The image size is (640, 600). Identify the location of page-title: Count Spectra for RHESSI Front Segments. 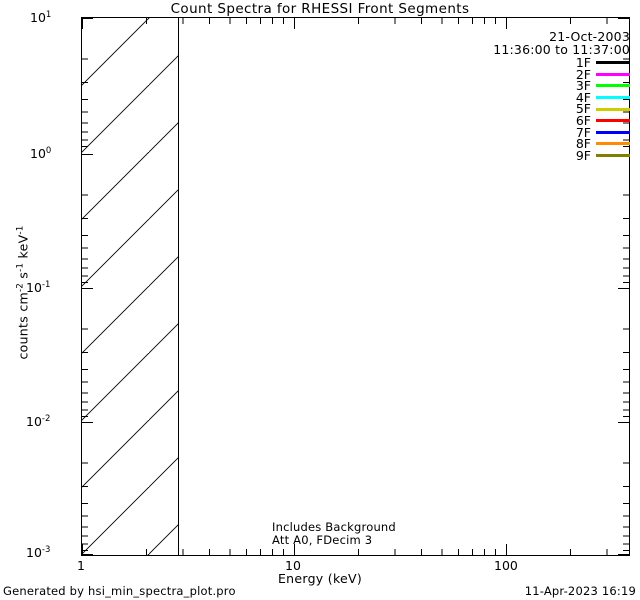
(320, 9).